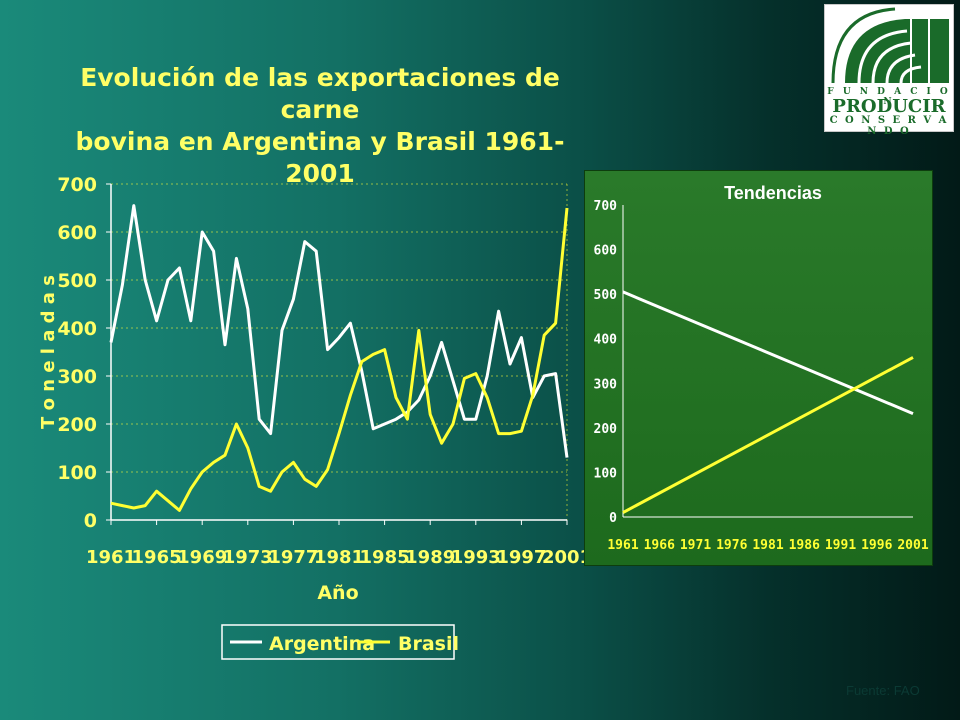  Describe the element at coordinates (521, 557) in the screenshot. I see `x-tick-label-1997: 1997` at that location.